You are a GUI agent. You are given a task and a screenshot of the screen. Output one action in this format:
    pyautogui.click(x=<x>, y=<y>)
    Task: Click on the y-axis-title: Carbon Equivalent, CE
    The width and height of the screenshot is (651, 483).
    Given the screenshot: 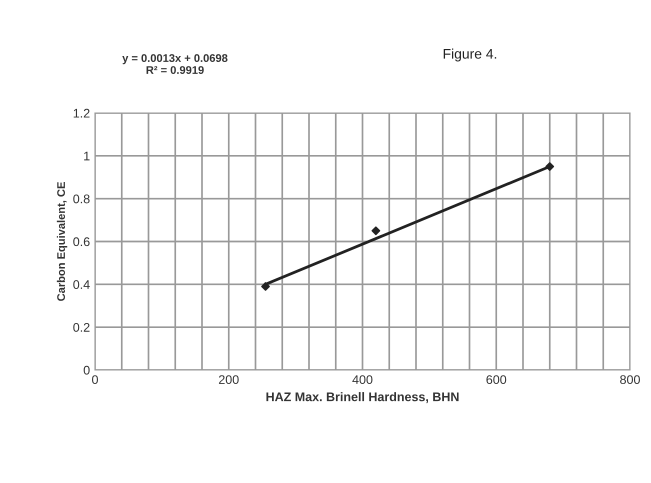 What is the action you would take?
    pyautogui.click(x=62, y=241)
    